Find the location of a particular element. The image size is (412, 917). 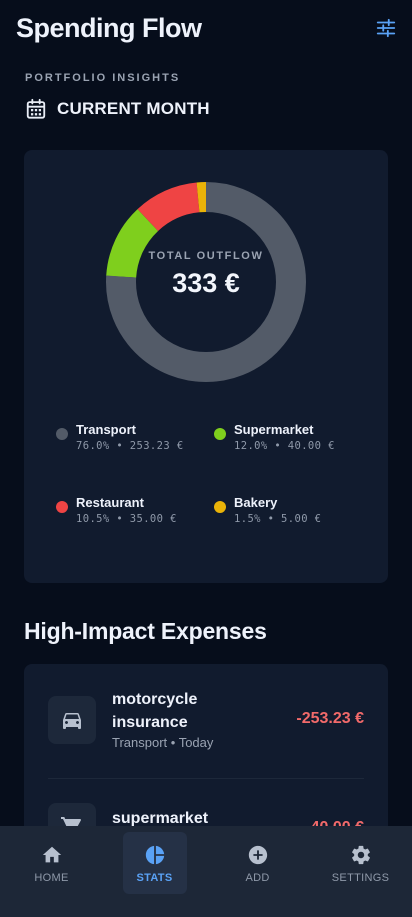

nav-label: STATS is located at coordinates (154, 878).